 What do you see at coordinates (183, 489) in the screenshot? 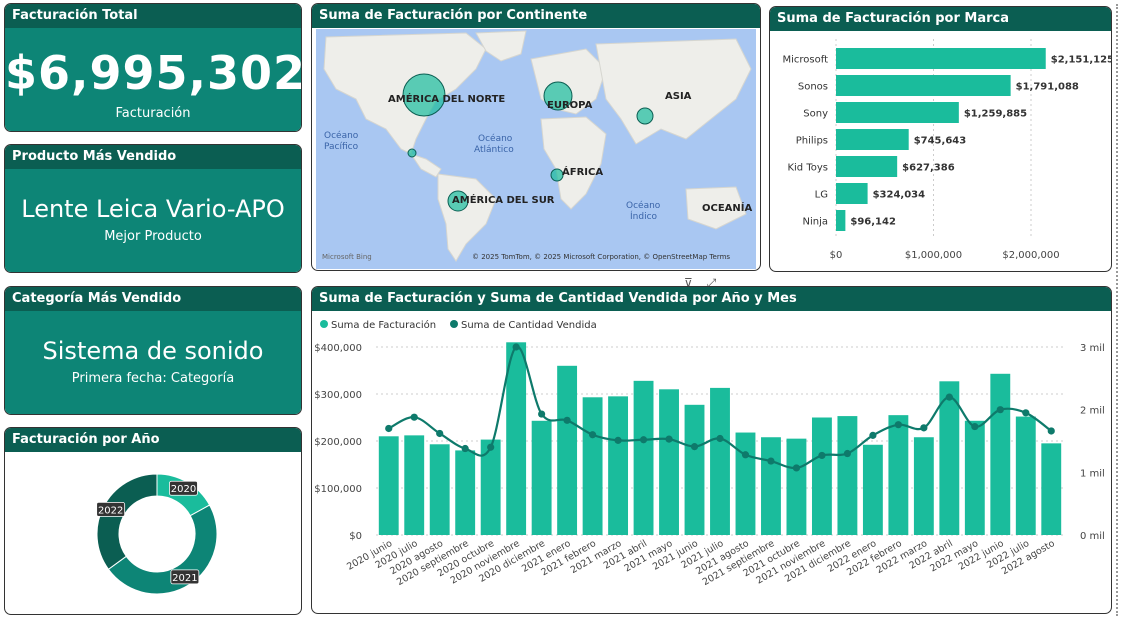
I see `svg-text: 2020` at bounding box center [183, 489].